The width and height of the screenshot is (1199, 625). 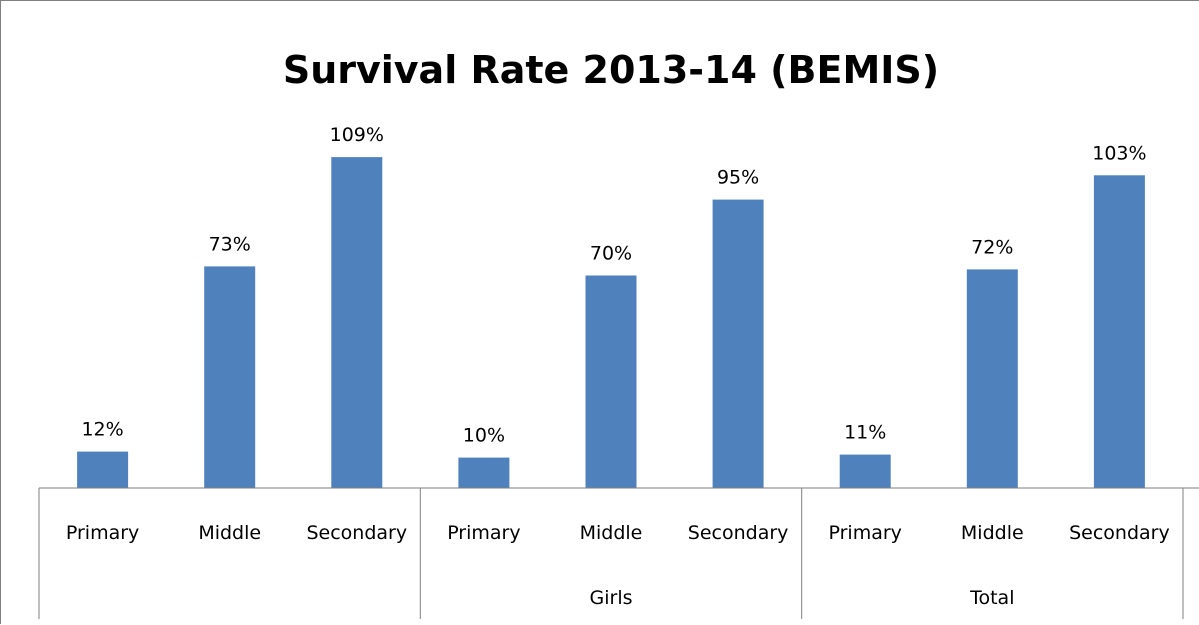 What do you see at coordinates (992, 378) in the screenshot?
I see `bar-total-middle` at bounding box center [992, 378].